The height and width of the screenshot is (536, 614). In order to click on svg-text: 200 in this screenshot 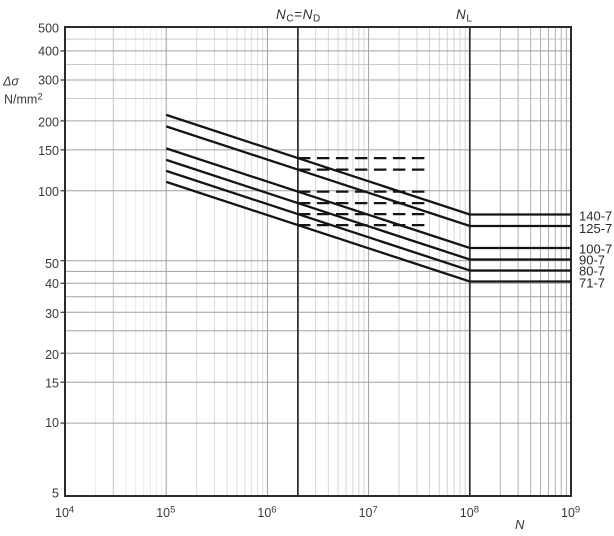, I will do `click(48, 122)`.